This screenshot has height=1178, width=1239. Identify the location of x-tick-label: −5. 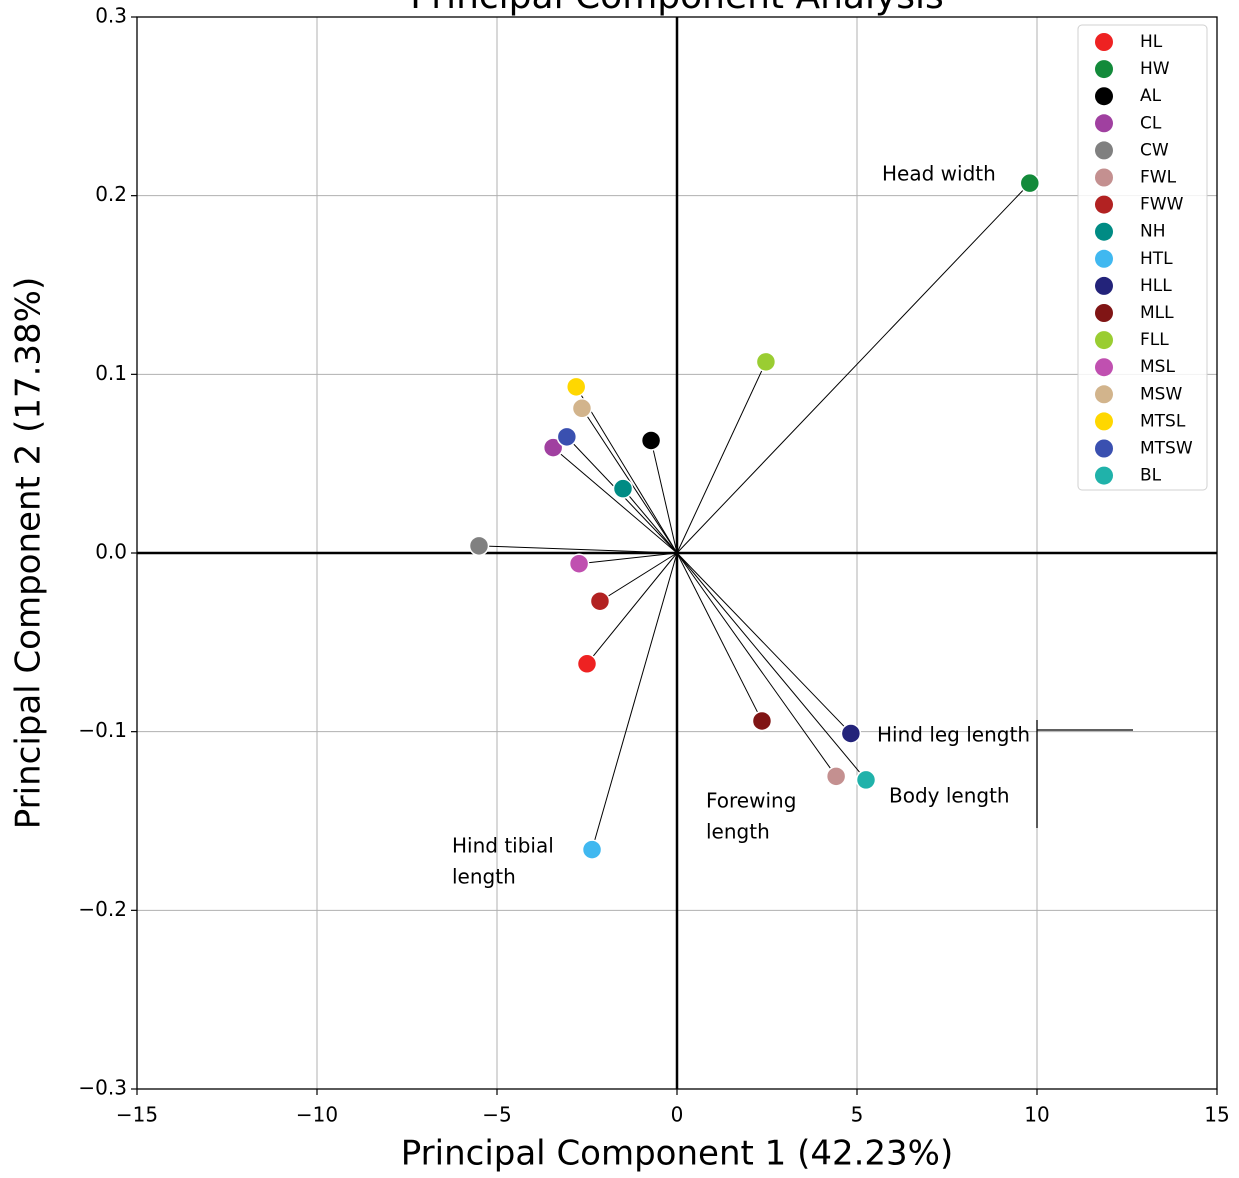
(496, 1115).